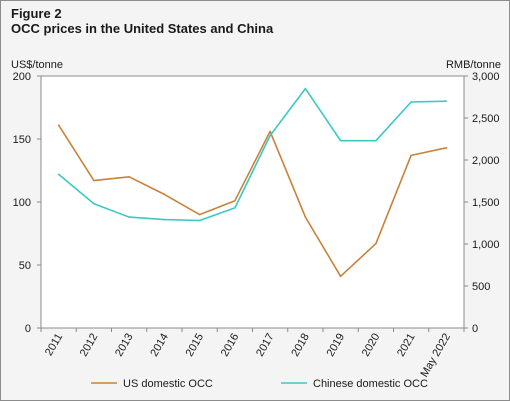  I want to click on x-tick-label: 2015, so click(195, 345).